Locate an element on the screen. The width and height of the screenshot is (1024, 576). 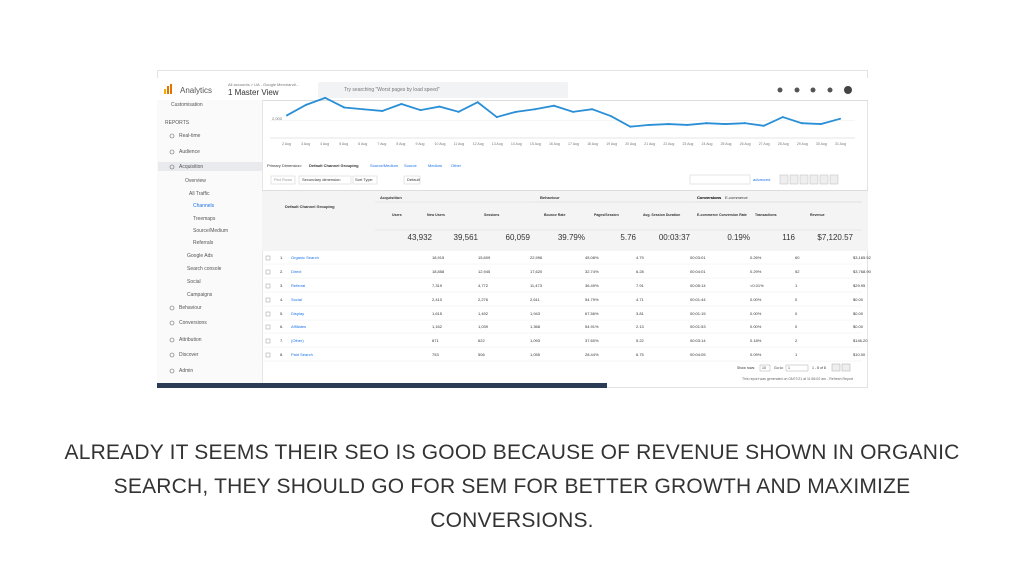
sidebar-item: Source/Medium is located at coordinates (211, 231).